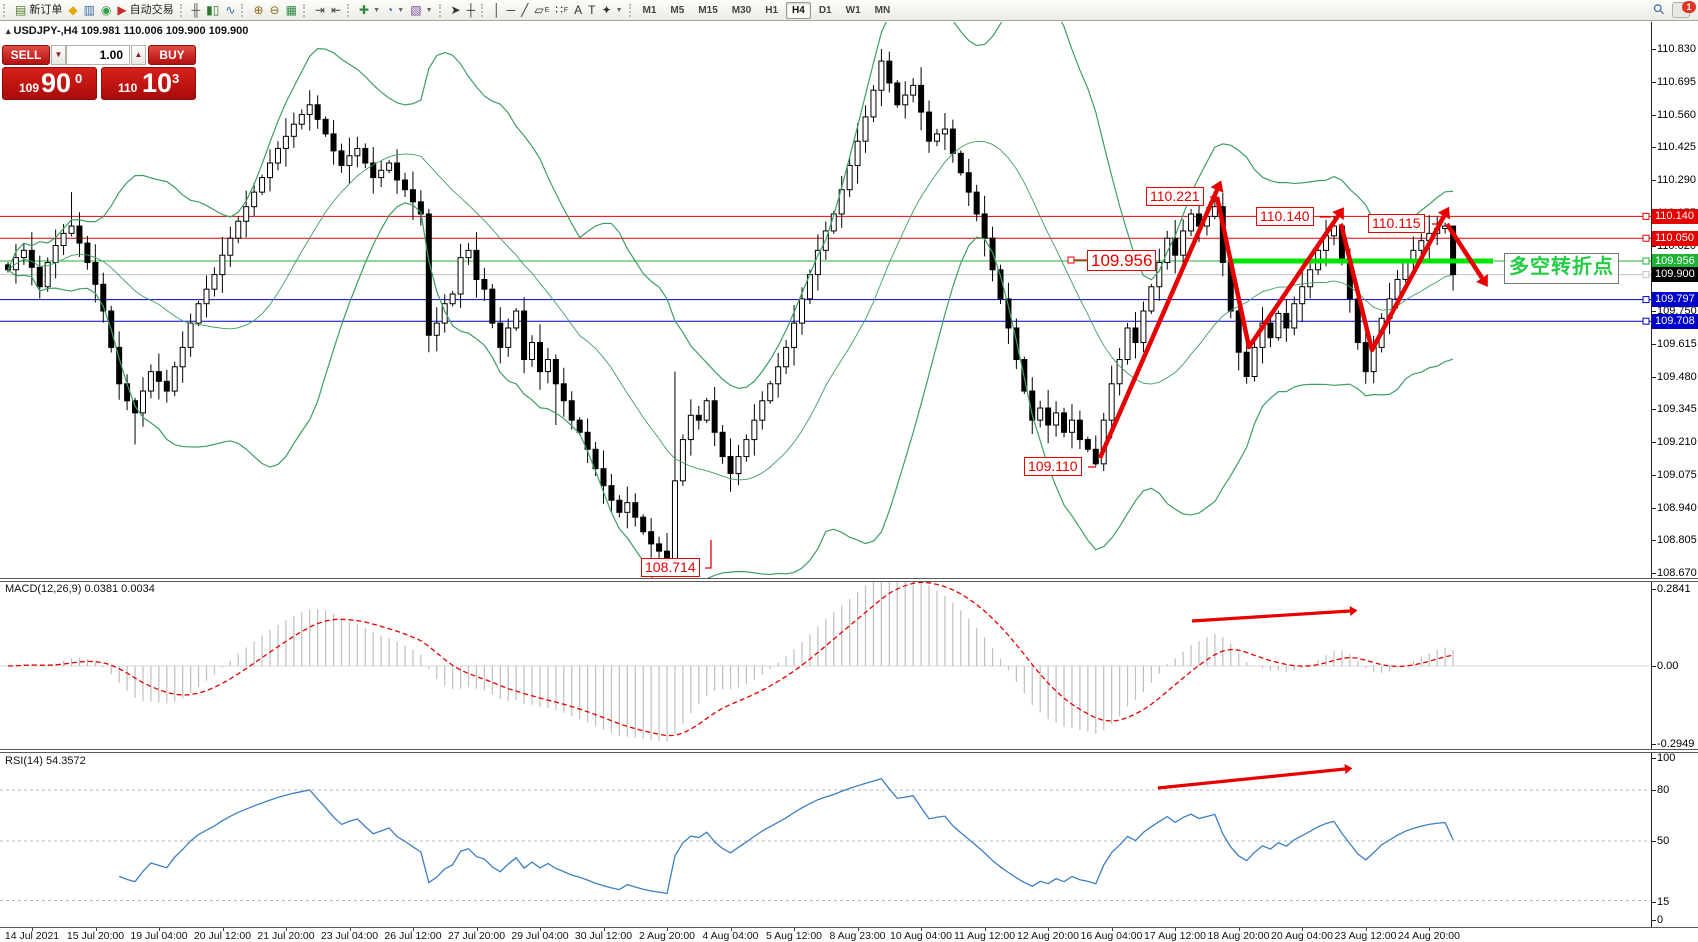 The height and width of the screenshot is (942, 1698). I want to click on ask-price-button: 110 10 3, so click(148, 83).